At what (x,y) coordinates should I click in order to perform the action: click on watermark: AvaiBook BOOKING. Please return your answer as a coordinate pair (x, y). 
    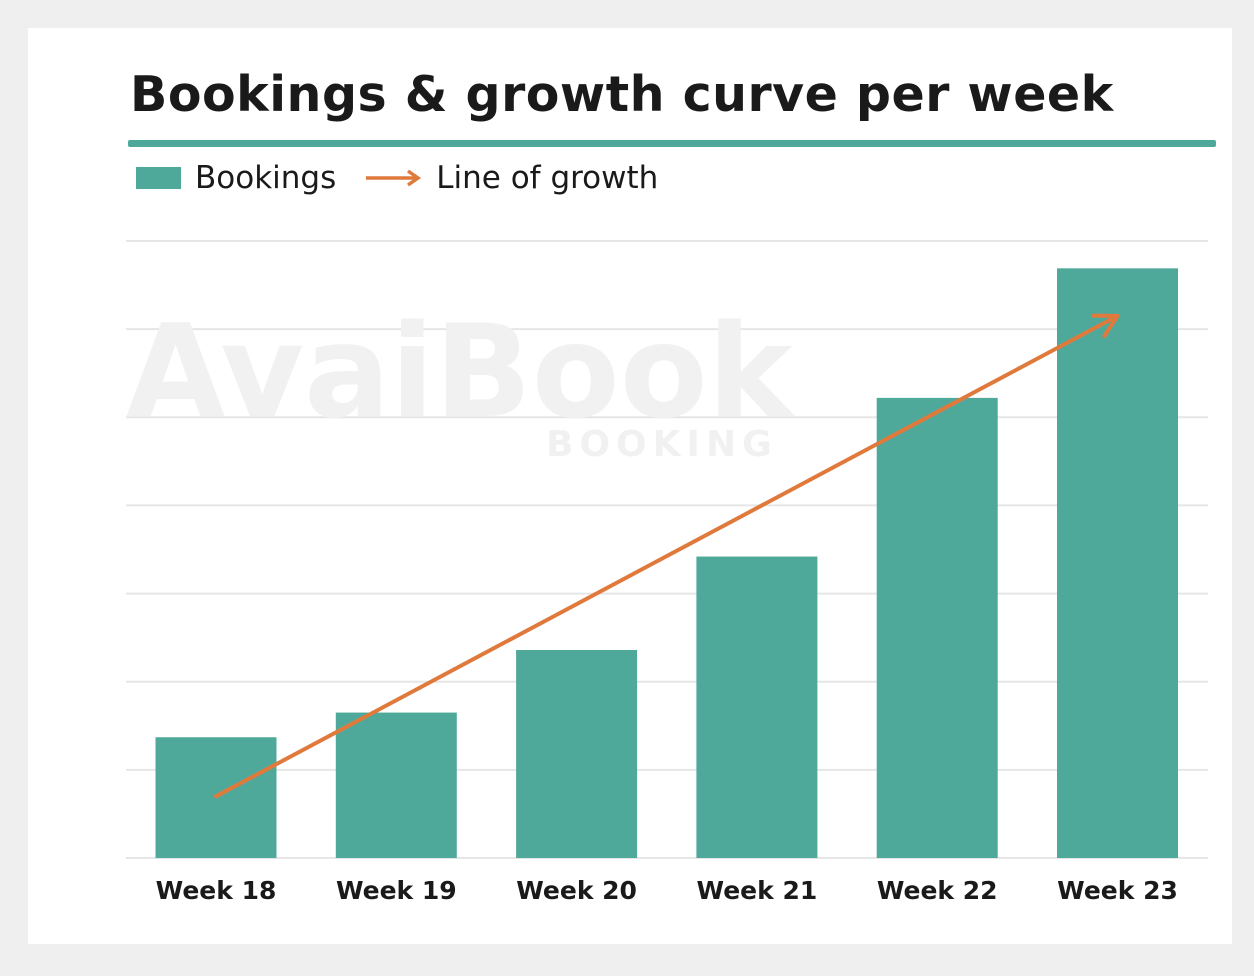
    Looking at the image, I should click on (461, 381).